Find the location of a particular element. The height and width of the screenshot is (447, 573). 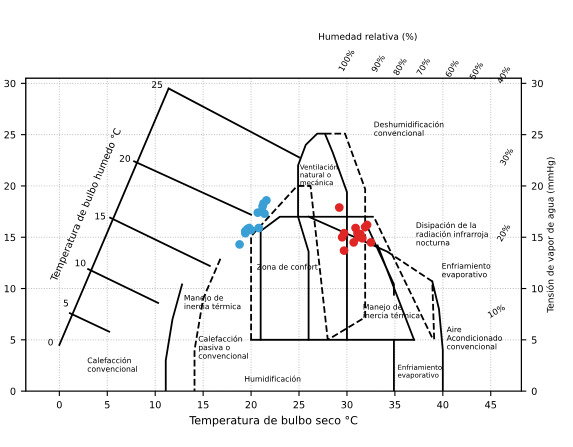

y2-tick-label: 30 is located at coordinates (537, 84).